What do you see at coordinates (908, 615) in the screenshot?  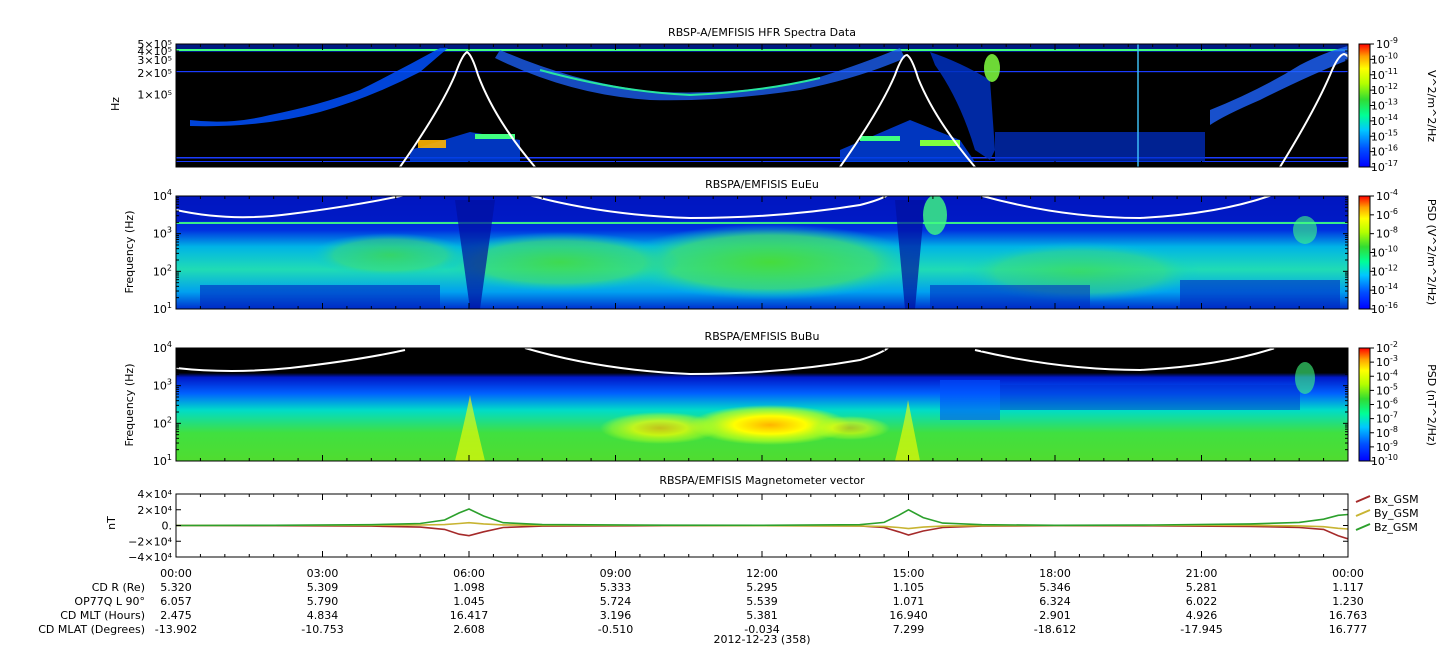 I see `ephemeris-value: 16.940` at bounding box center [908, 615].